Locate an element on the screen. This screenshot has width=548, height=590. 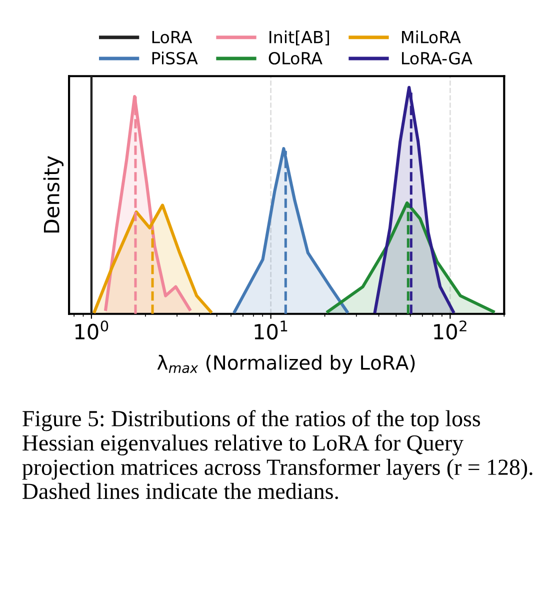
x-tick-label: 10$^{0}$ is located at coordinates (91, 330).